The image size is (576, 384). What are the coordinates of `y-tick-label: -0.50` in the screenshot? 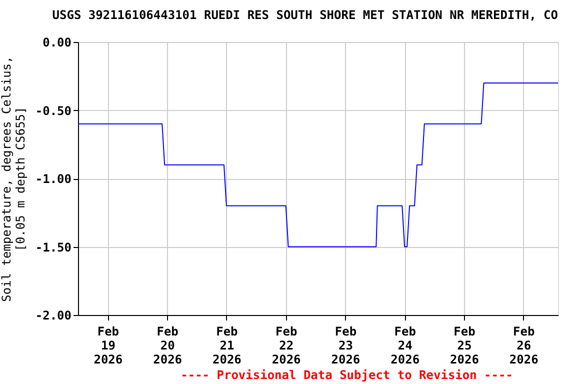 It's located at (53, 111).